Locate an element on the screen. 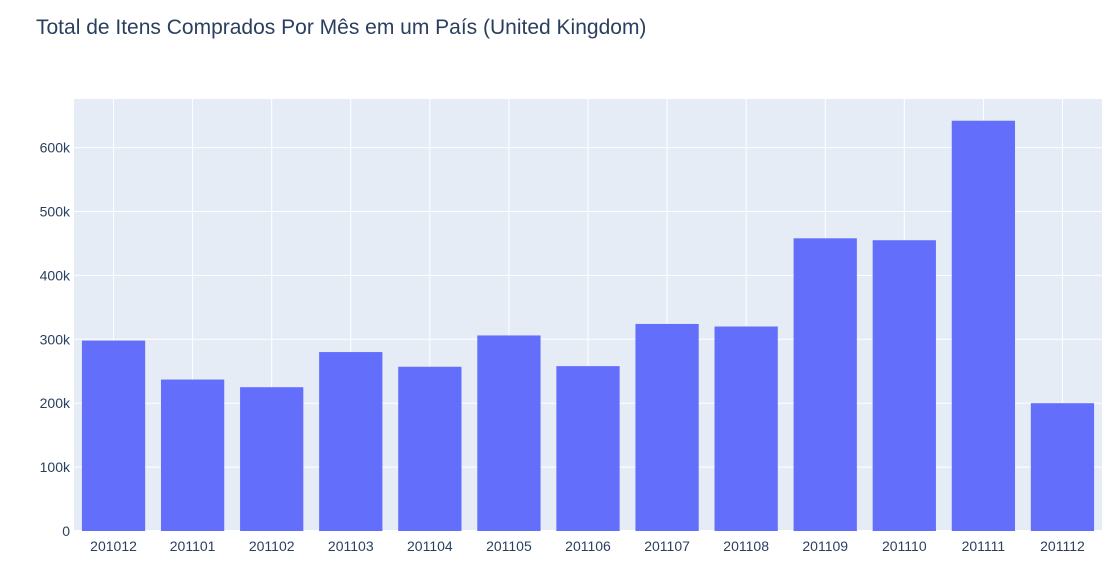  y-axis-ticks: 0 100k 200k 300k 400k 500k 600k is located at coordinates (55, 339).